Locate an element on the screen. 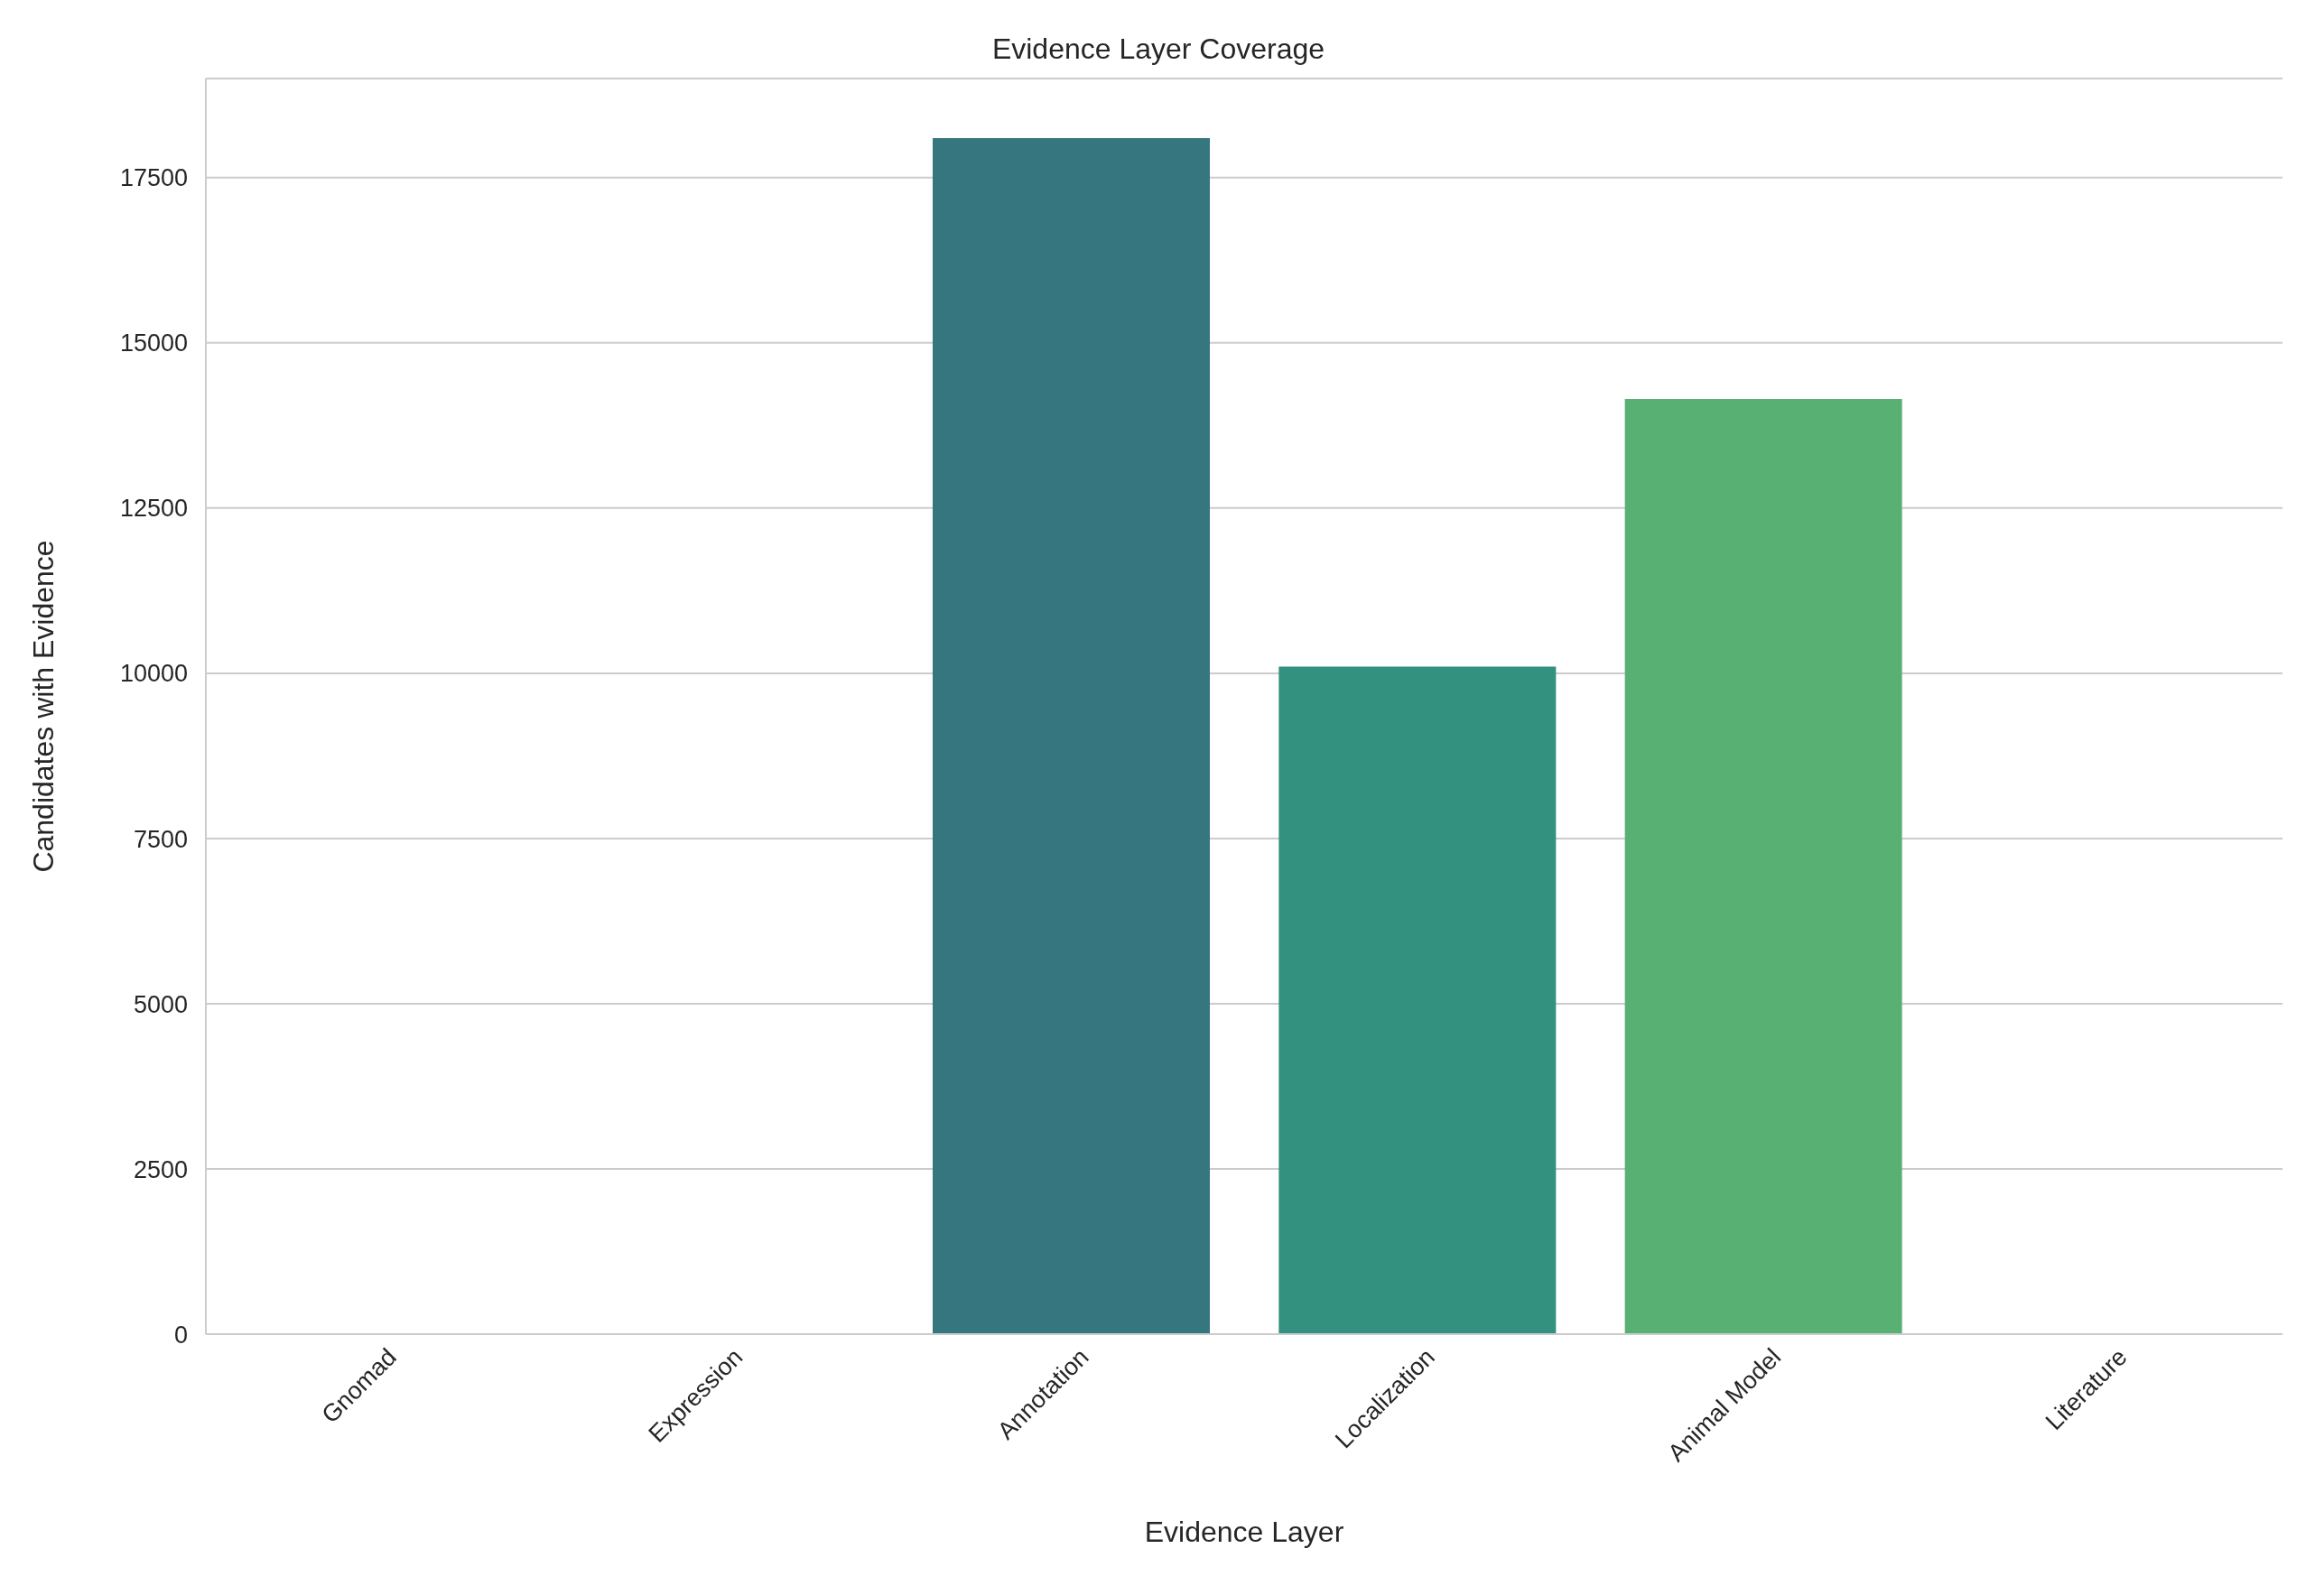 The width and height of the screenshot is (2324, 1595). y-axis-title: Candidates with Evidence is located at coordinates (43, 707).